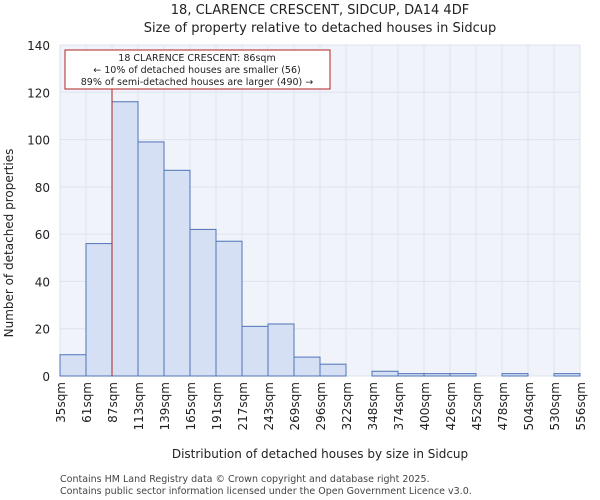 This screenshot has height=500, width=600. Describe the element at coordinates (320, 10) in the screenshot. I see `chart-title: 18, CLARENCE CRESCENT, SIDCUP, DA14 4DF` at that location.